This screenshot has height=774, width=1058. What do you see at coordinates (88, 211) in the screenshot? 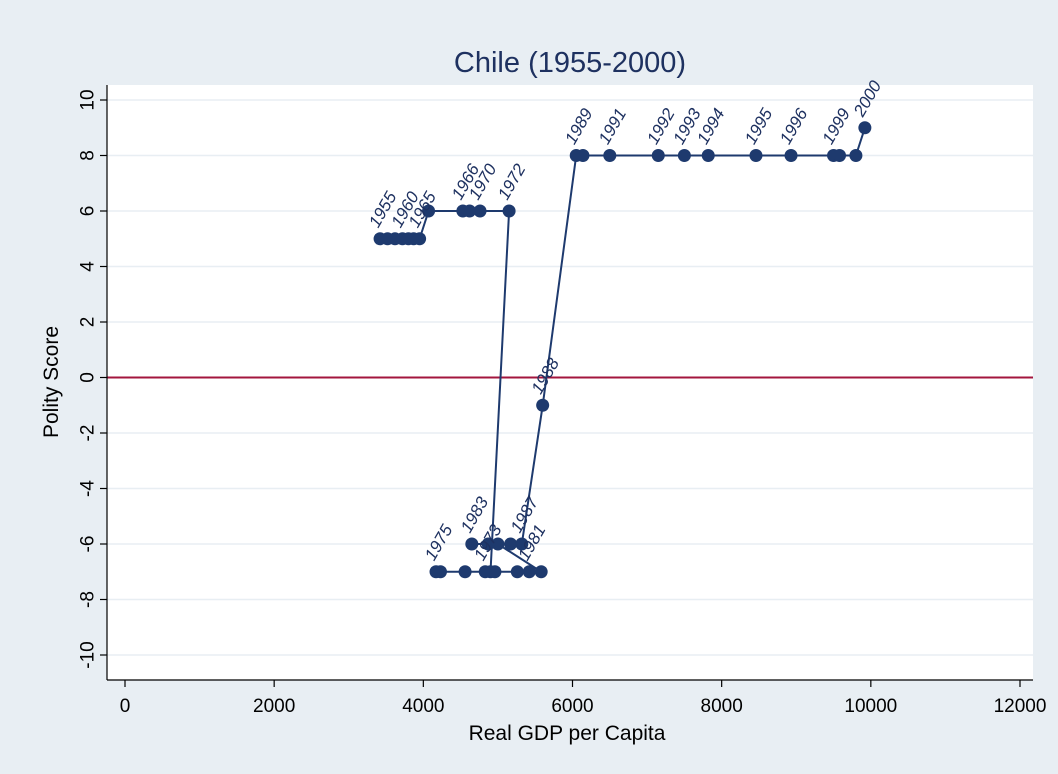
I see `y-tick-label: 6` at bounding box center [88, 211].